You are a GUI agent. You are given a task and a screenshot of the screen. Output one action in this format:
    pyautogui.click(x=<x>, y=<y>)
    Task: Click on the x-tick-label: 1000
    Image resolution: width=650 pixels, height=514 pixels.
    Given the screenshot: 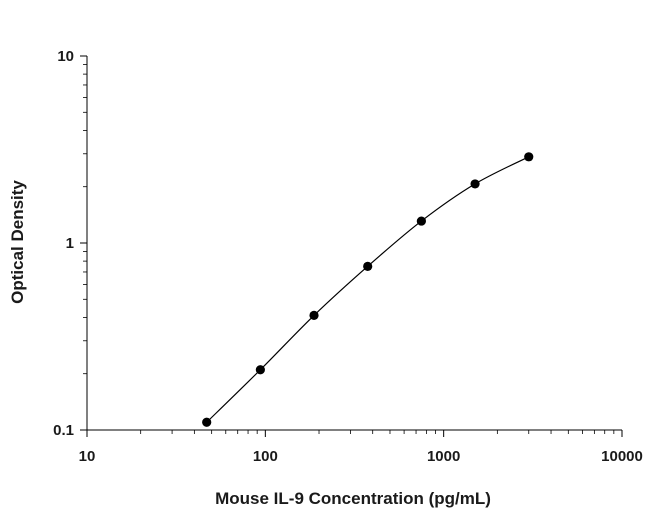 What is the action you would take?
    pyautogui.click(x=443, y=456)
    